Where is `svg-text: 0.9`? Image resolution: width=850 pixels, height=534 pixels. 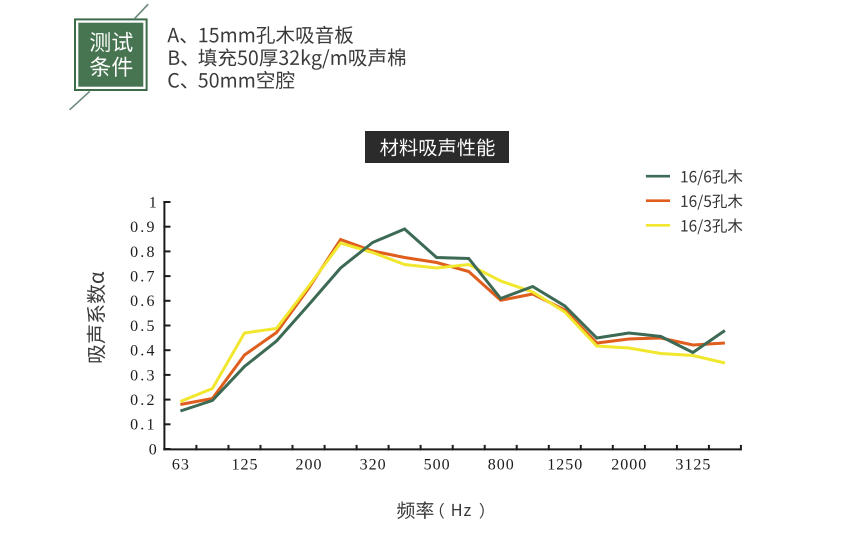 svg-text: 0.9 is located at coordinates (143, 227).